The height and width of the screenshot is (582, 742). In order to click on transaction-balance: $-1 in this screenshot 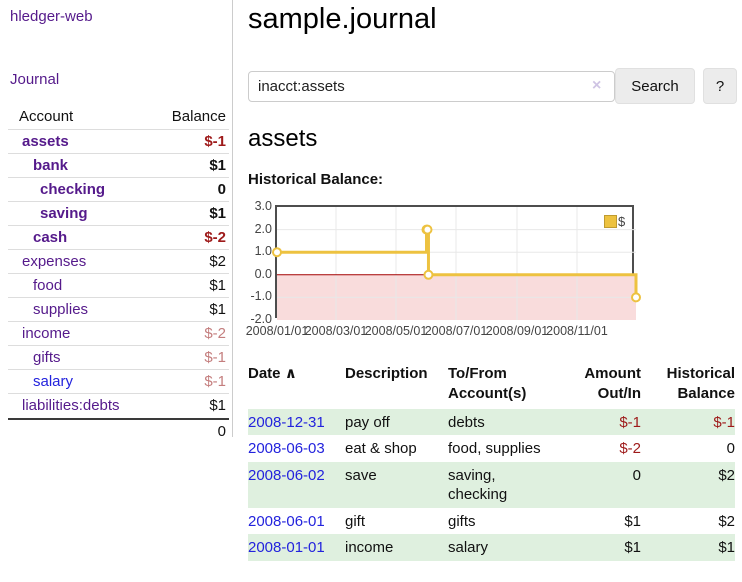, I will do `click(724, 422)`.